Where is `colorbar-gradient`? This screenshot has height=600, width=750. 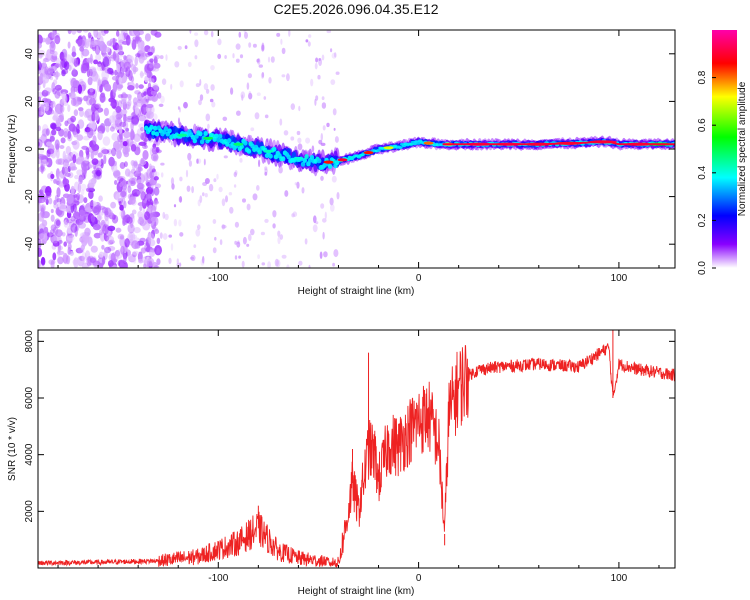
colorbar-gradient is located at coordinates (724, 149).